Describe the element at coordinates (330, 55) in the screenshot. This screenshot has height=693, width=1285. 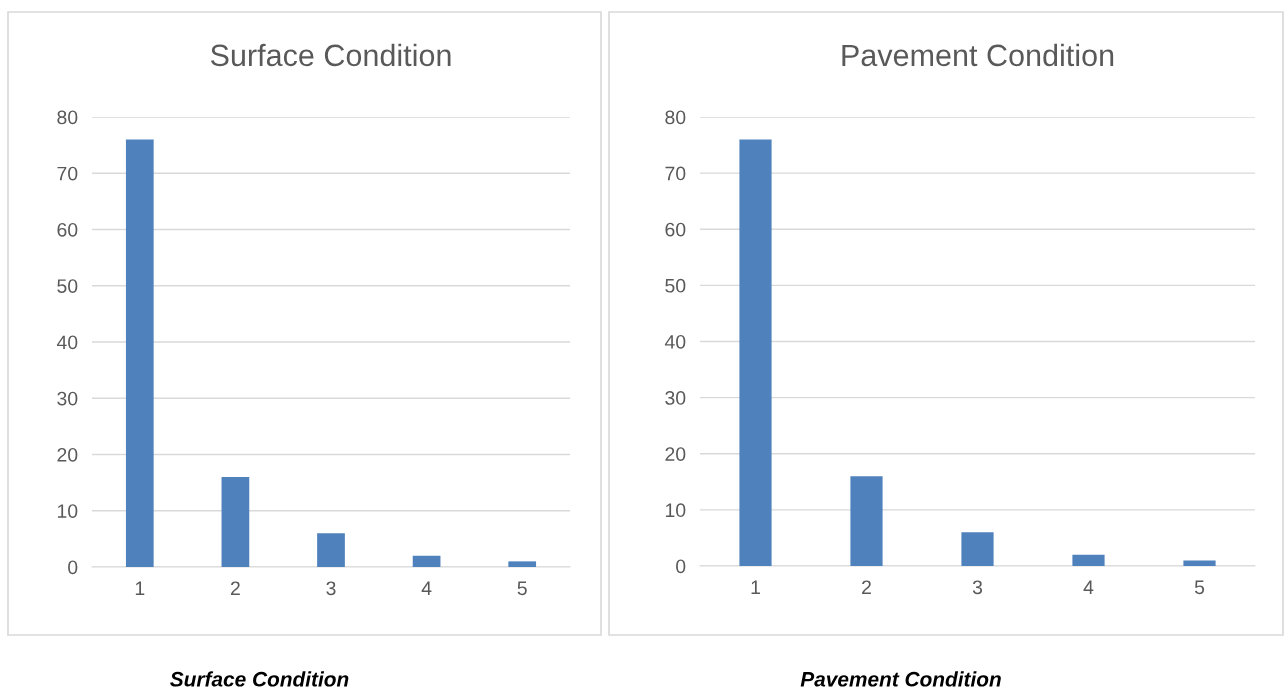
I see `chart-title: Surface Condition` at that location.